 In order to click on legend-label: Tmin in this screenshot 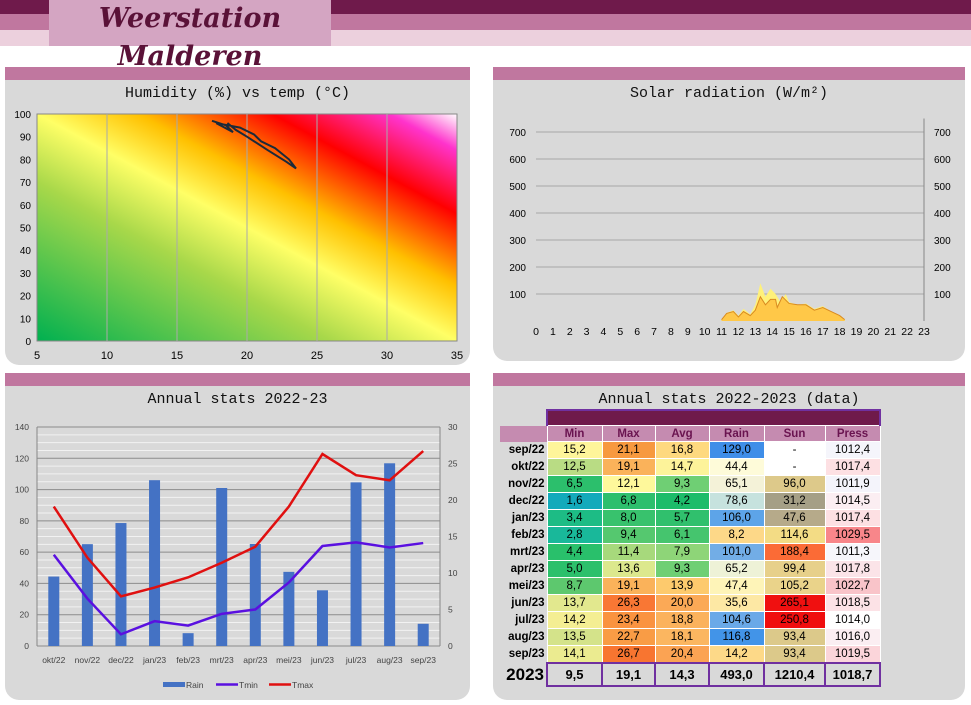, I will do `click(248, 685)`.